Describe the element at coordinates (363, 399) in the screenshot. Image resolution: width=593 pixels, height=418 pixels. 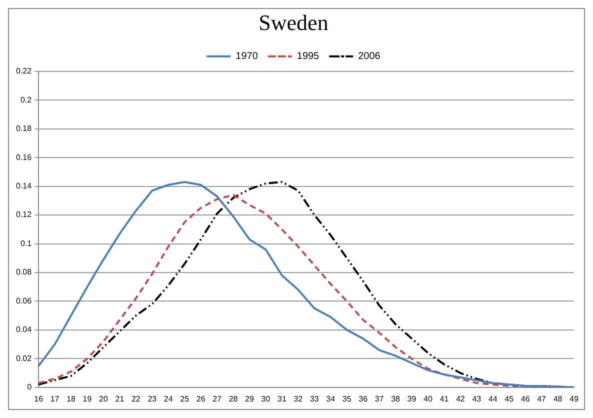
I see `x-tick-label: 36` at that location.